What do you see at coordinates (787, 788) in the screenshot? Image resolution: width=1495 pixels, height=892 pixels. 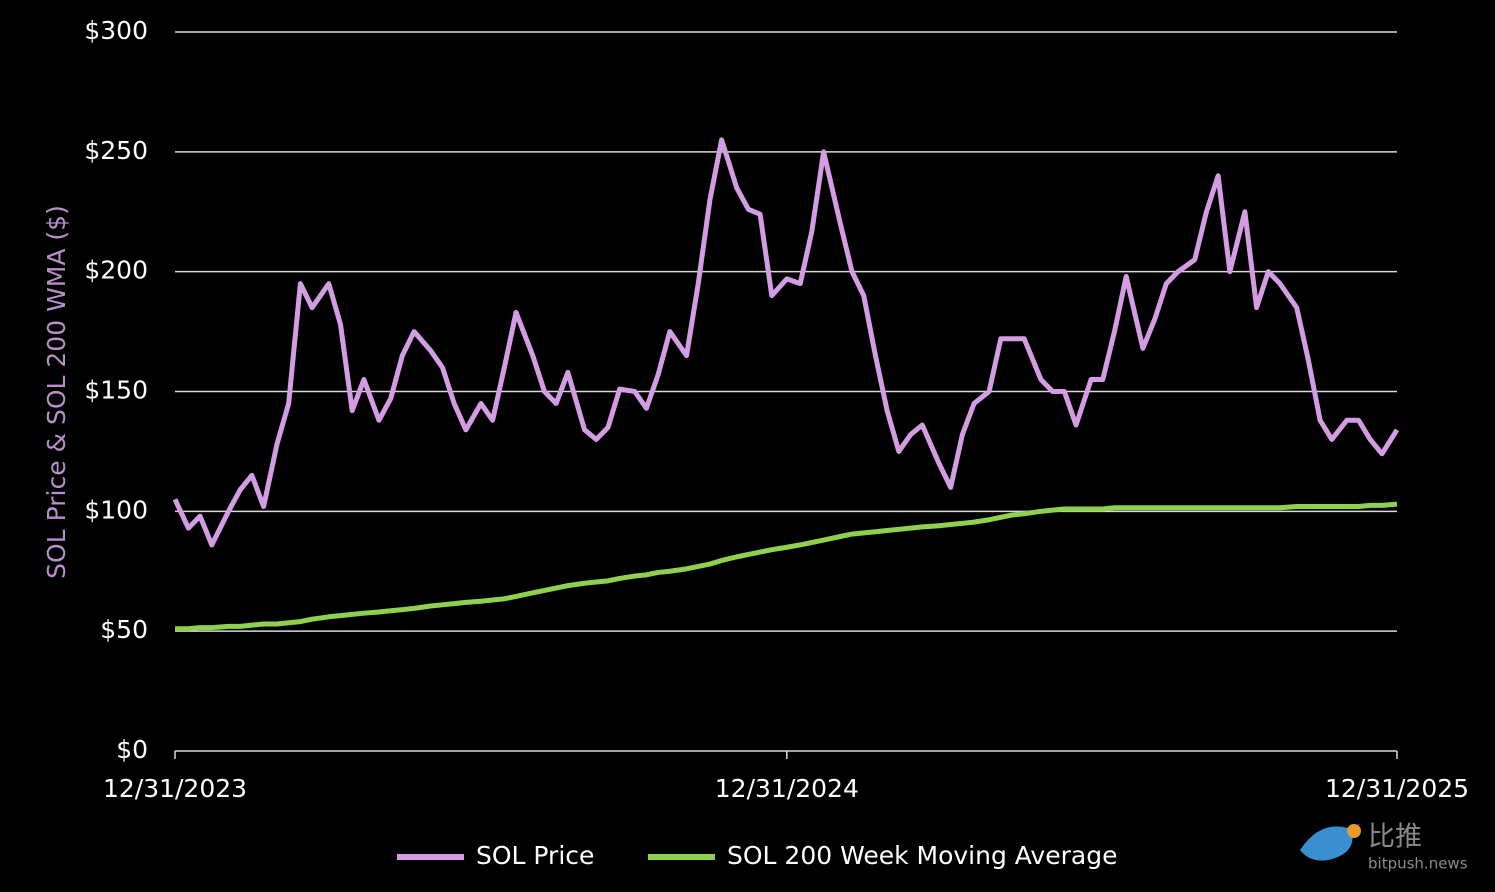 I see `x-tick-label: 12/31/2024` at bounding box center [787, 788].